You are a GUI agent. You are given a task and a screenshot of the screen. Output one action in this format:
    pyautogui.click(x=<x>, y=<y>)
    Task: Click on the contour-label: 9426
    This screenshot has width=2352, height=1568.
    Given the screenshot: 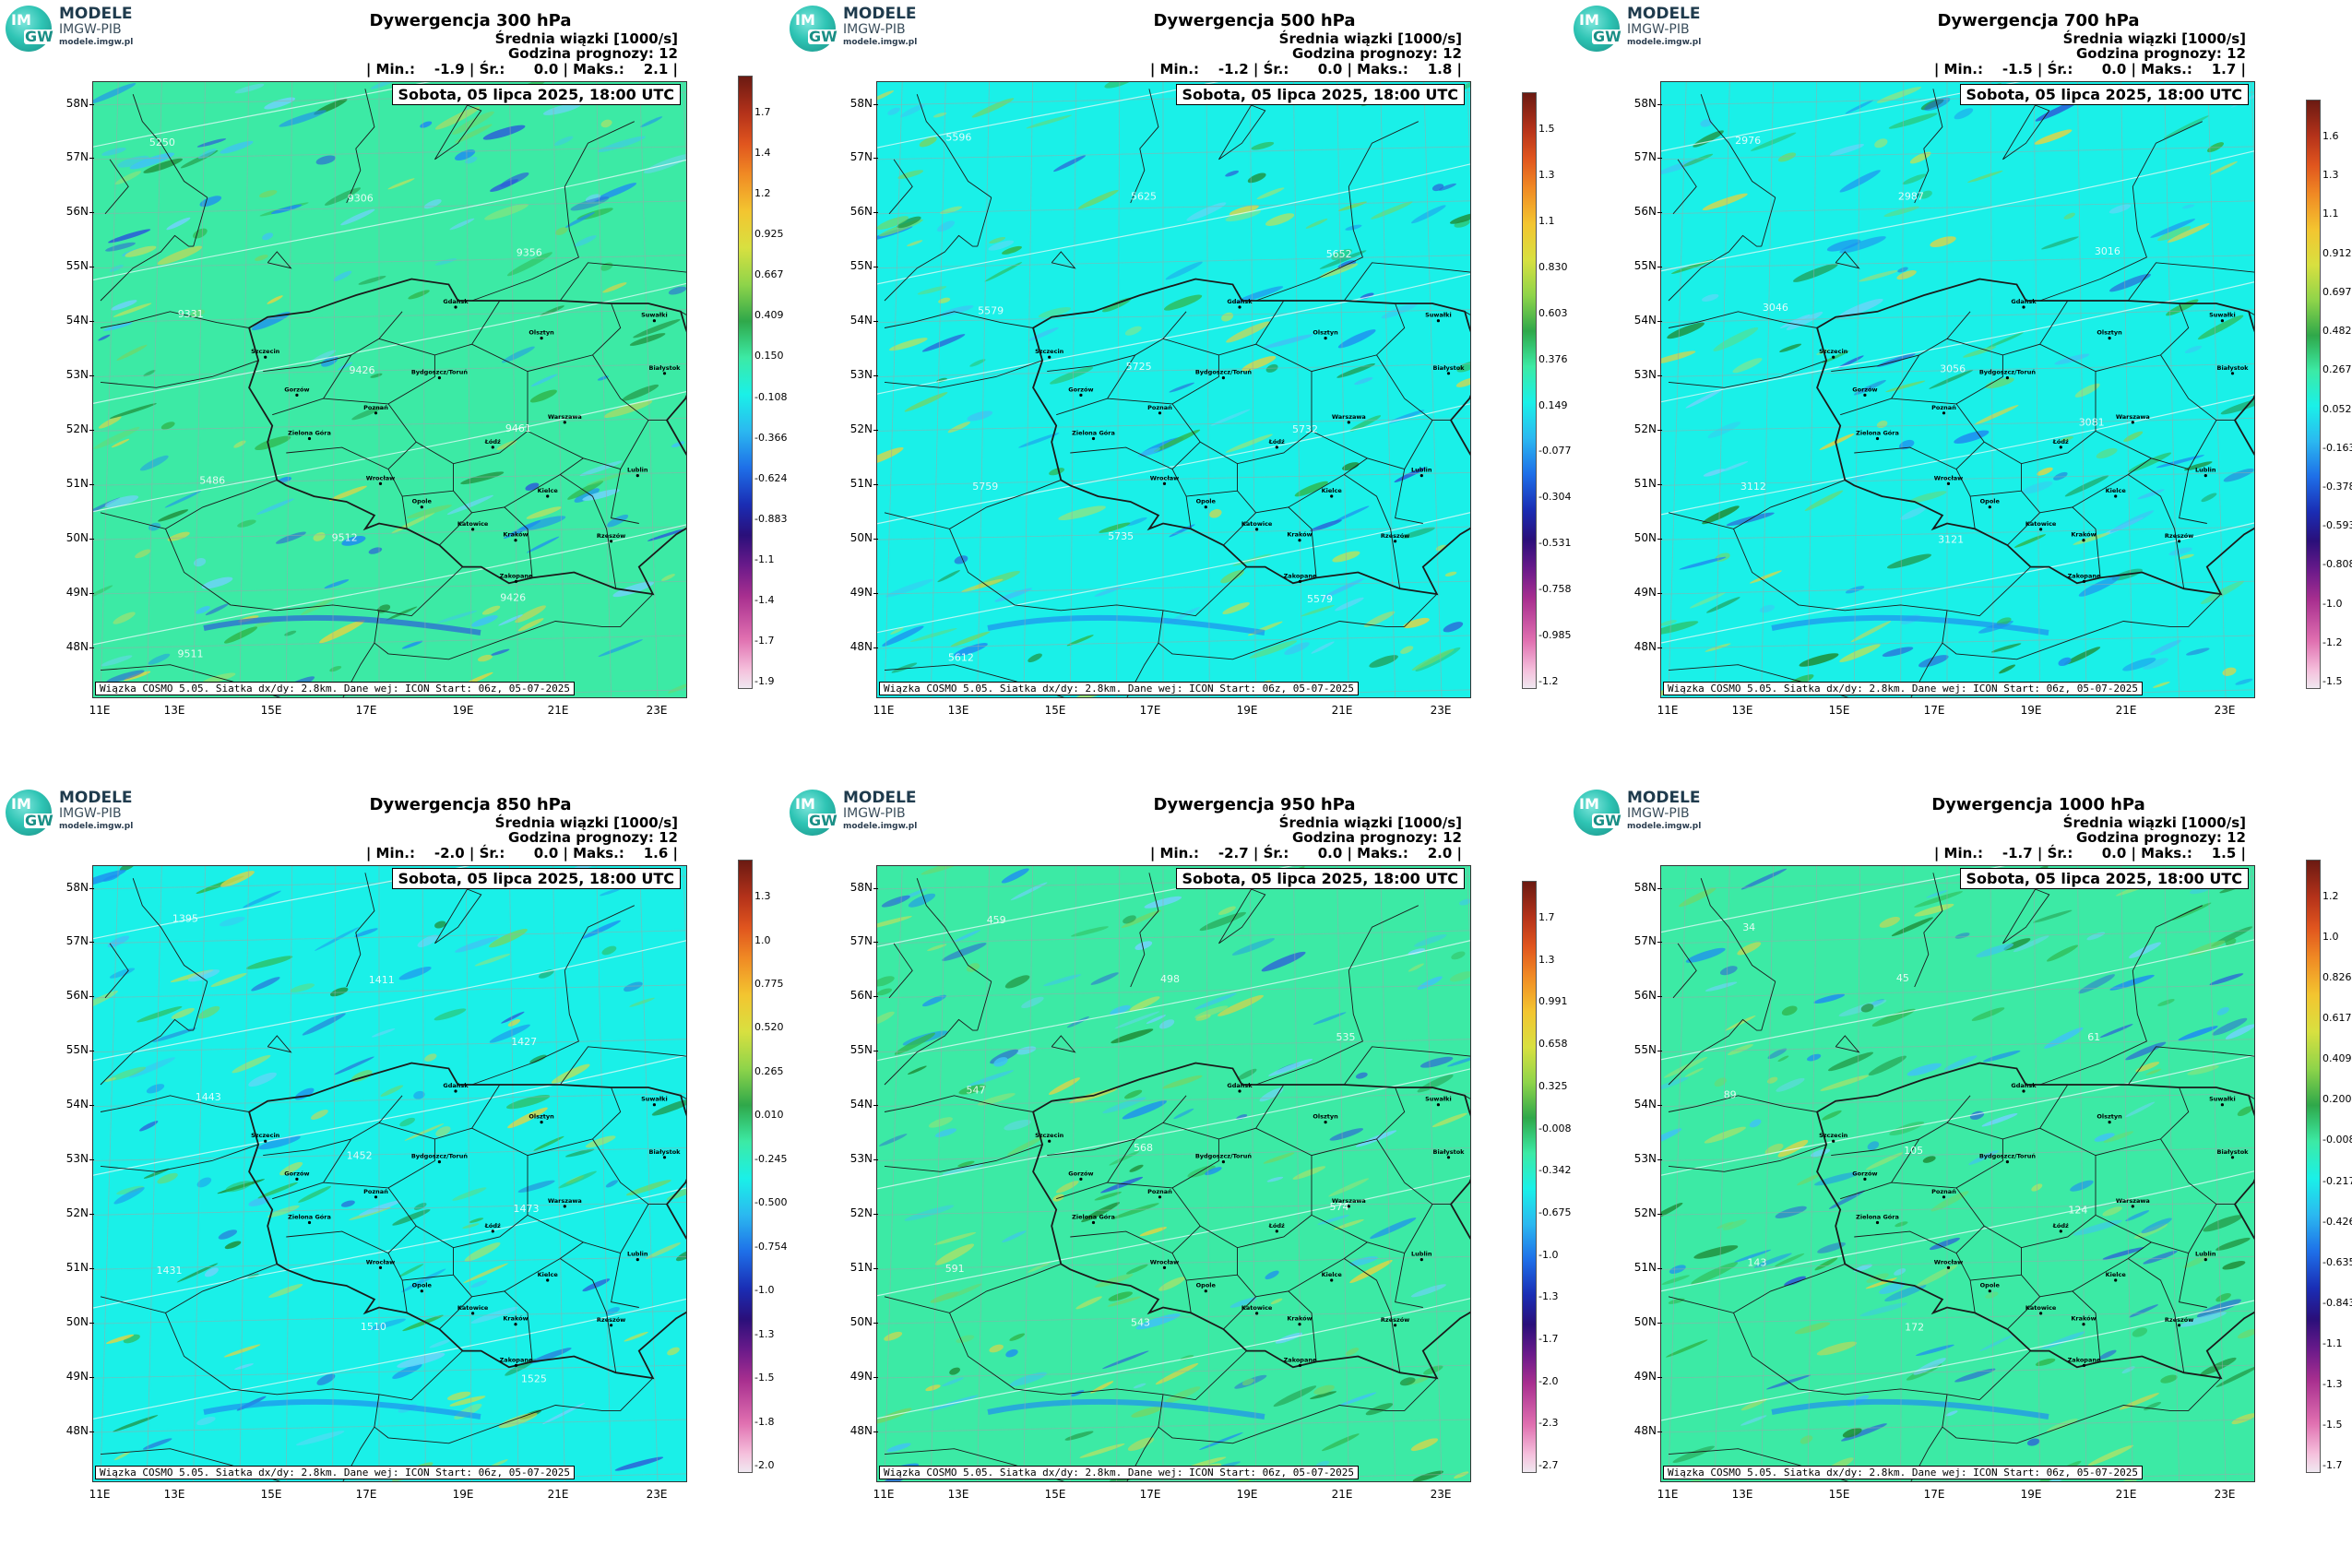 What is the action you would take?
    pyautogui.click(x=362, y=370)
    